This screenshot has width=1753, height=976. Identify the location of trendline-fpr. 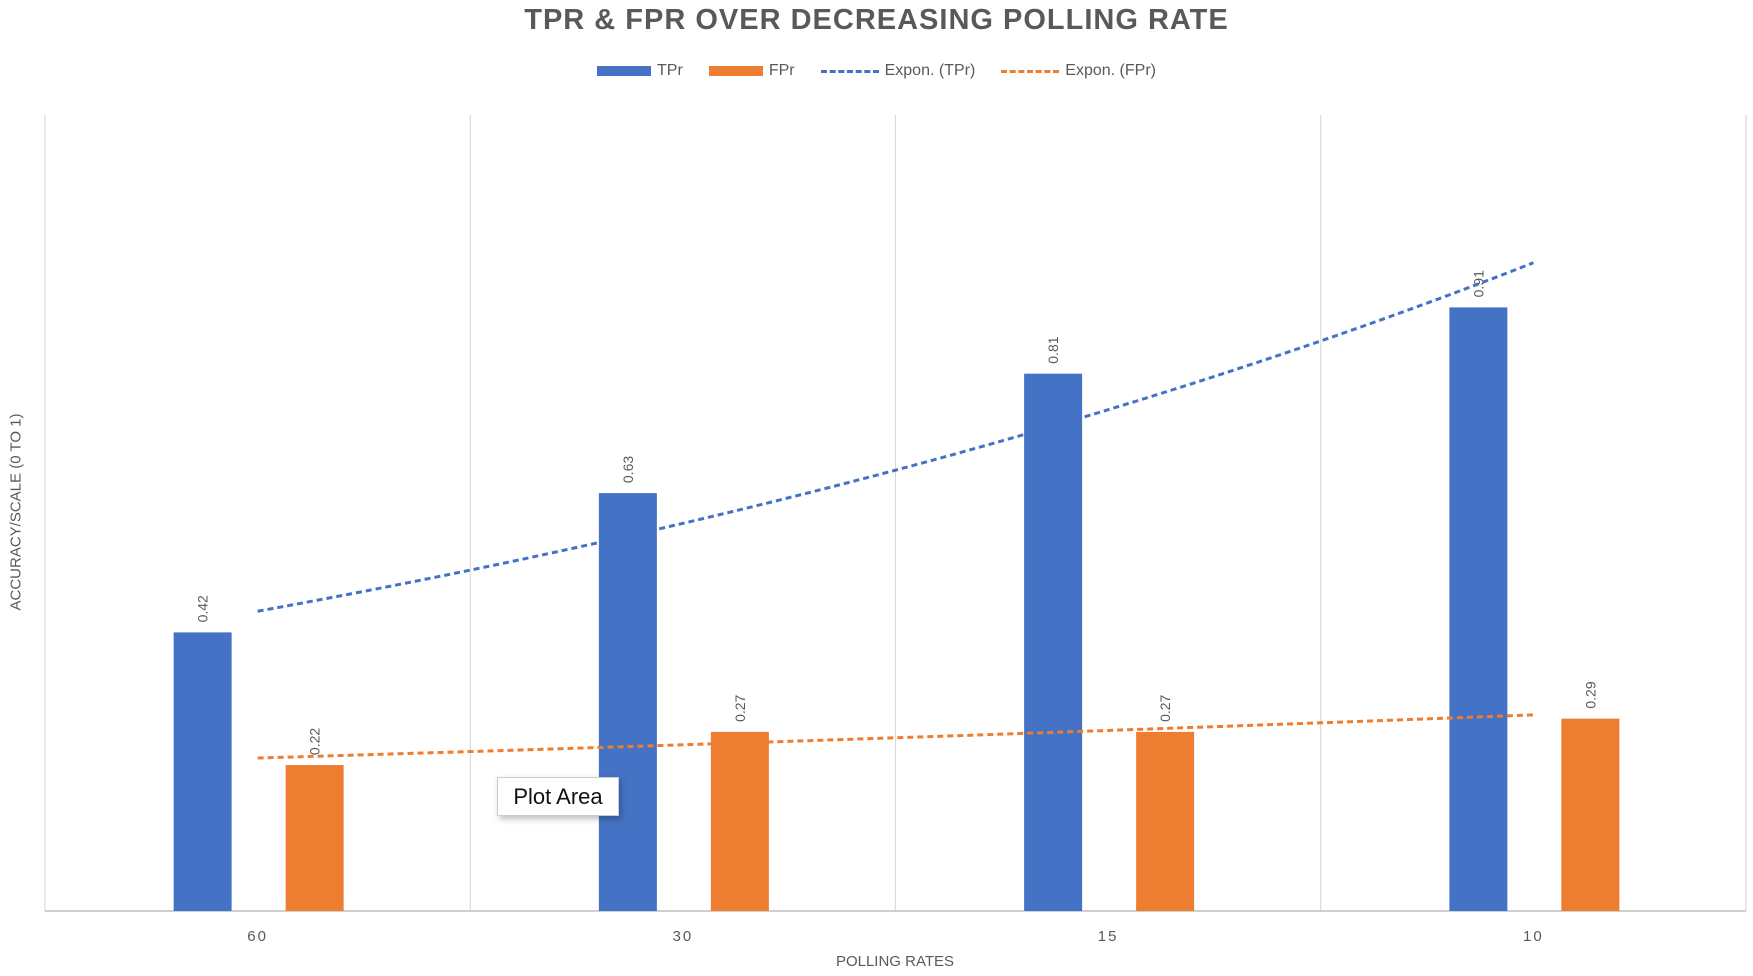
(895, 736).